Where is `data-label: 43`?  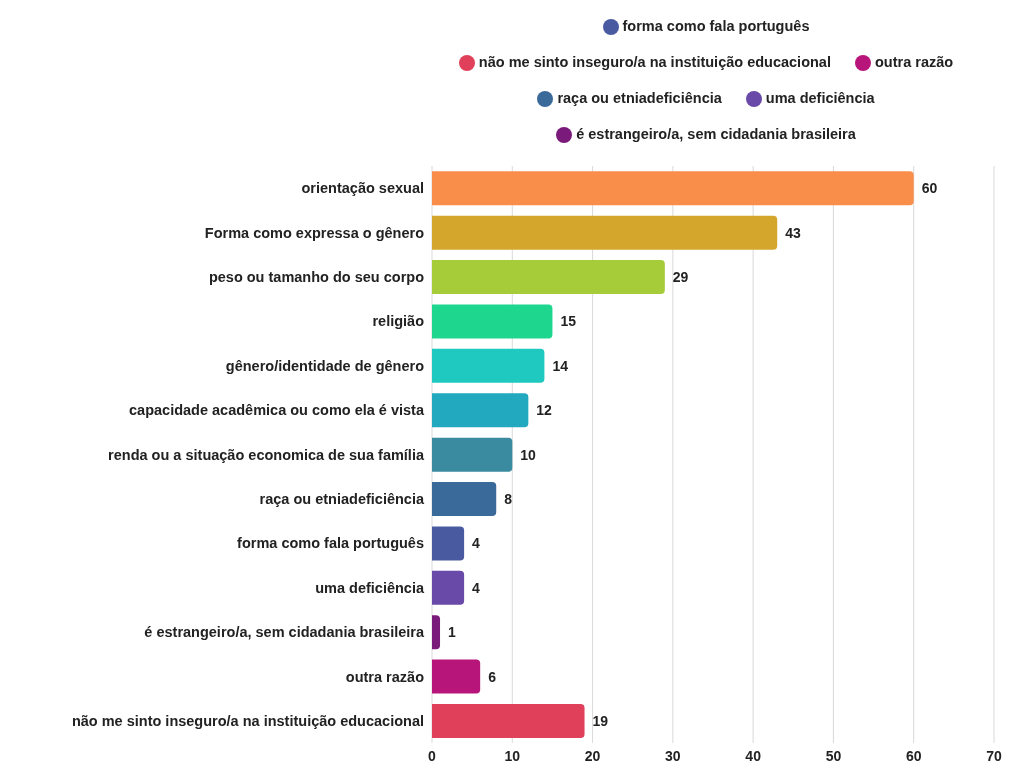 data-label: 43 is located at coordinates (793, 232).